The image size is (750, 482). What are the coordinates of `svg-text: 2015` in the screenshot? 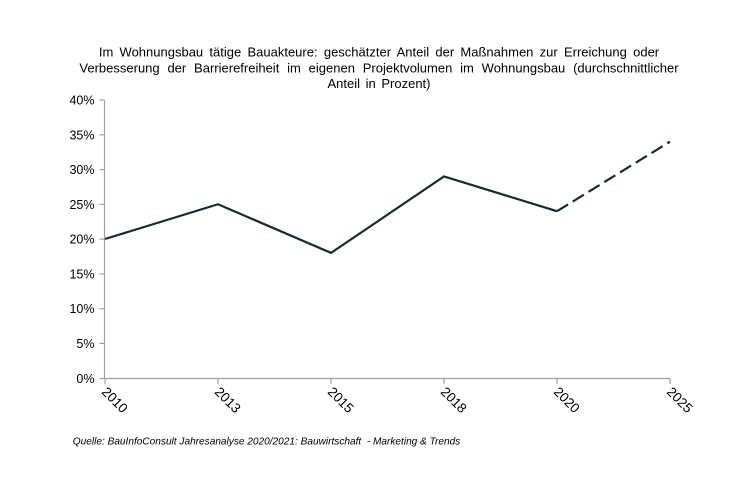 It's located at (341, 400).